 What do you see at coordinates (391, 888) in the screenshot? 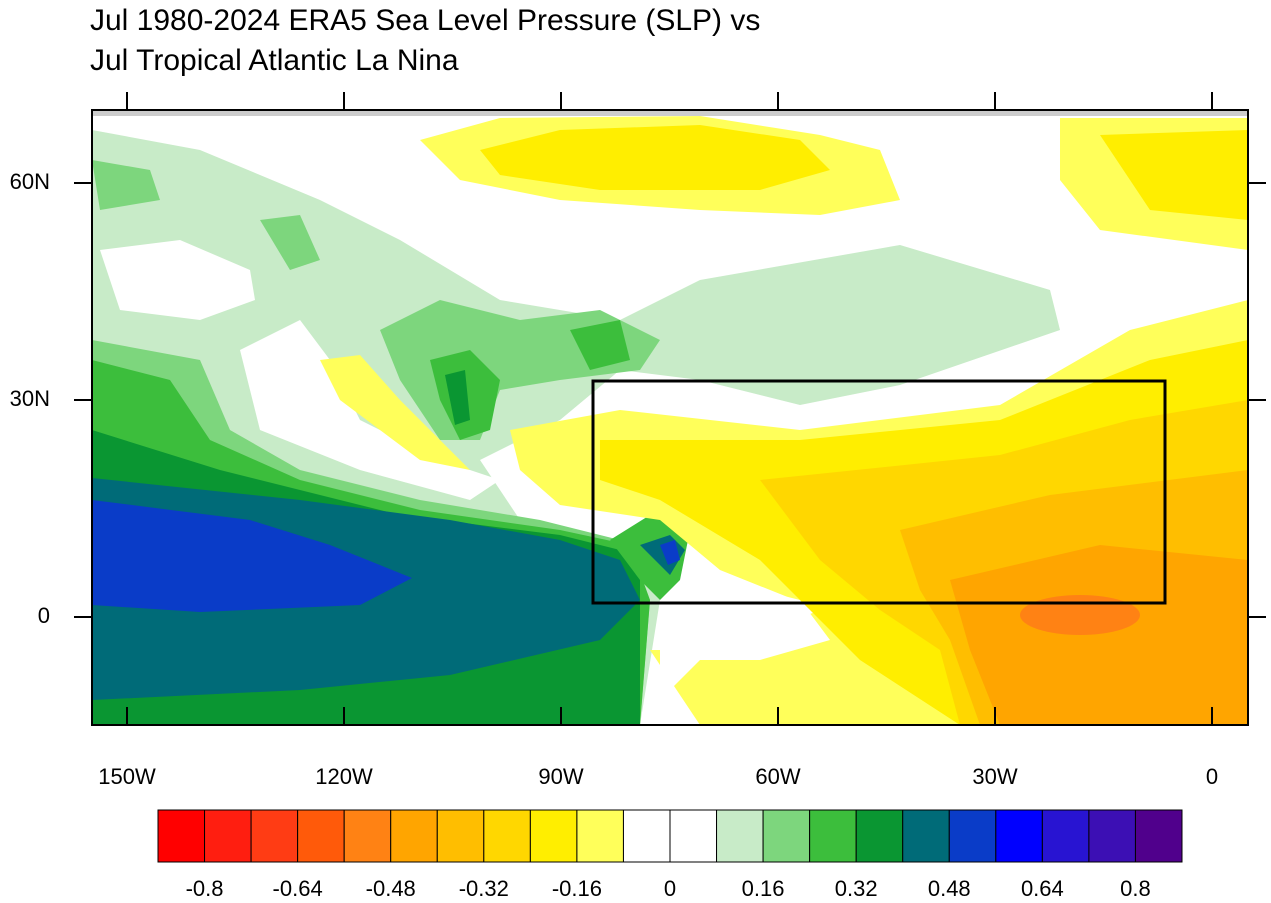
I see `colorbar-label: -0.48` at bounding box center [391, 888].